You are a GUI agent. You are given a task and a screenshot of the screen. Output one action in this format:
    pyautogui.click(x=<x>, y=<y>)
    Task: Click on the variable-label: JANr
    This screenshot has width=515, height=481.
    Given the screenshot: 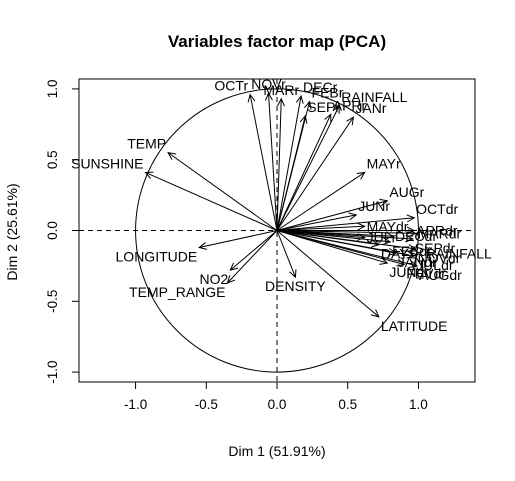 What is the action you would take?
    pyautogui.click(x=370, y=108)
    